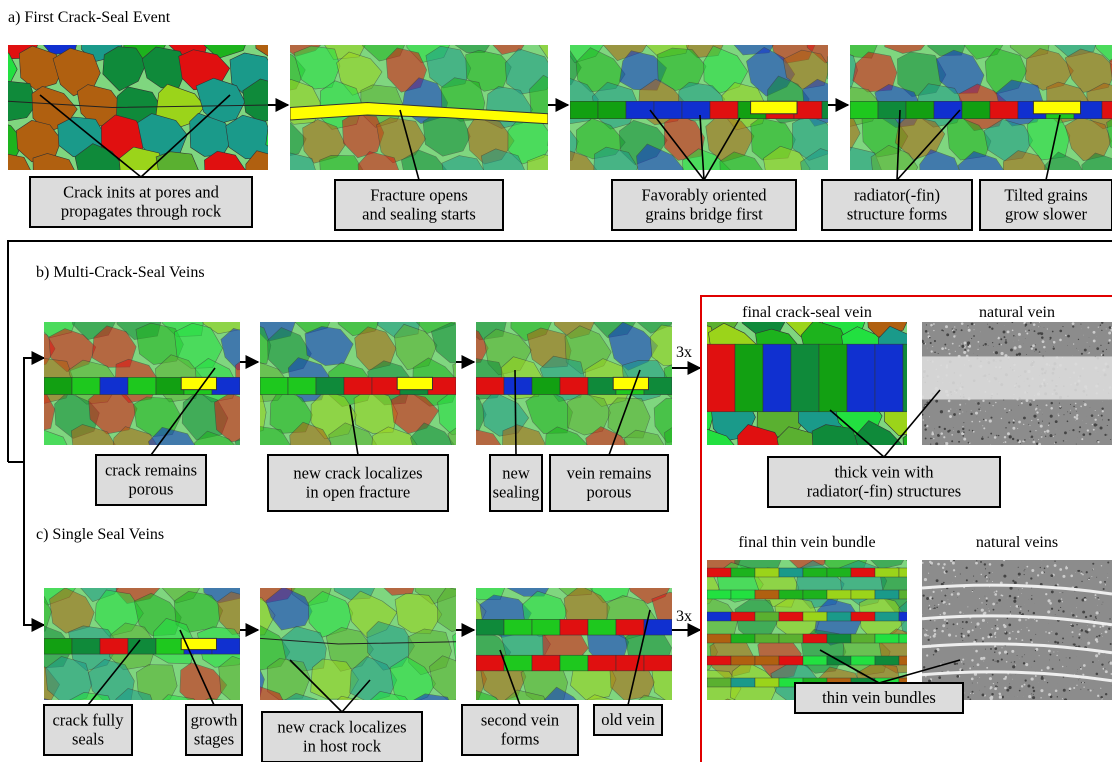 The height and width of the screenshot is (762, 1112). What do you see at coordinates (857, 433) in the screenshot?
I see `pointer` at bounding box center [857, 433].